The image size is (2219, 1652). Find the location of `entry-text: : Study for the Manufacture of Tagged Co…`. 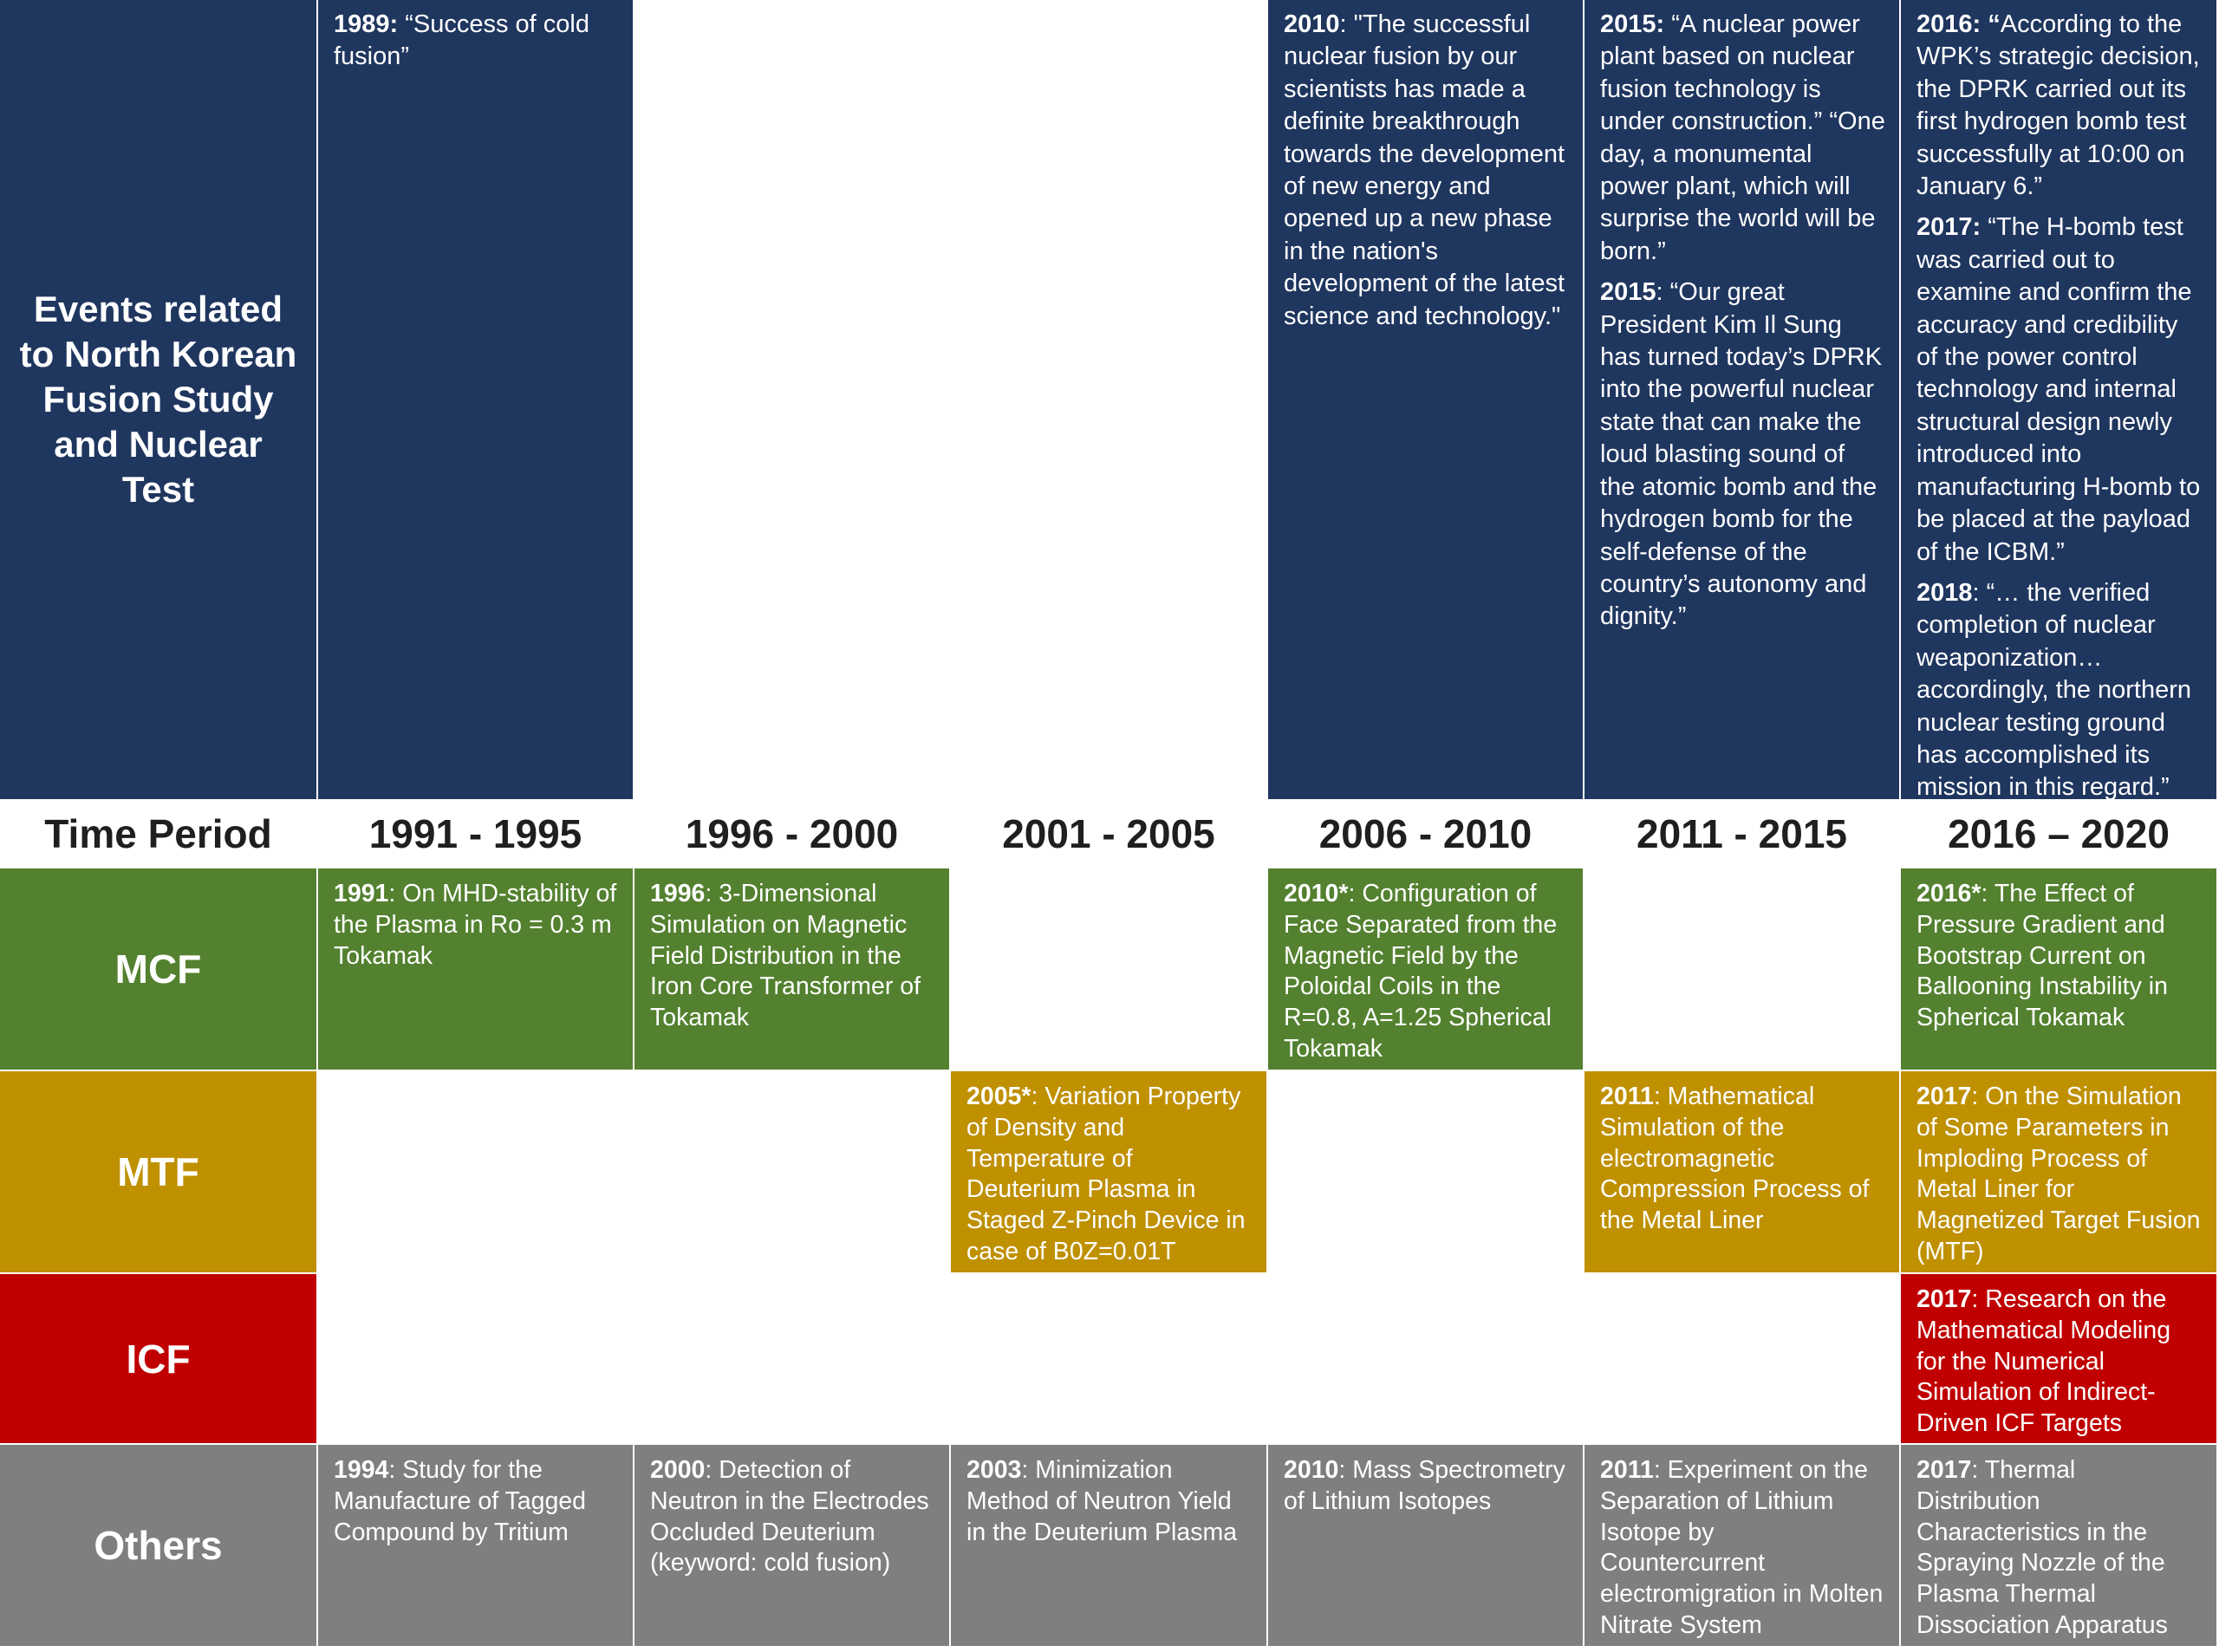

entry-text: : Study for the Manufacture of Tagged Co… is located at coordinates (460, 1501).